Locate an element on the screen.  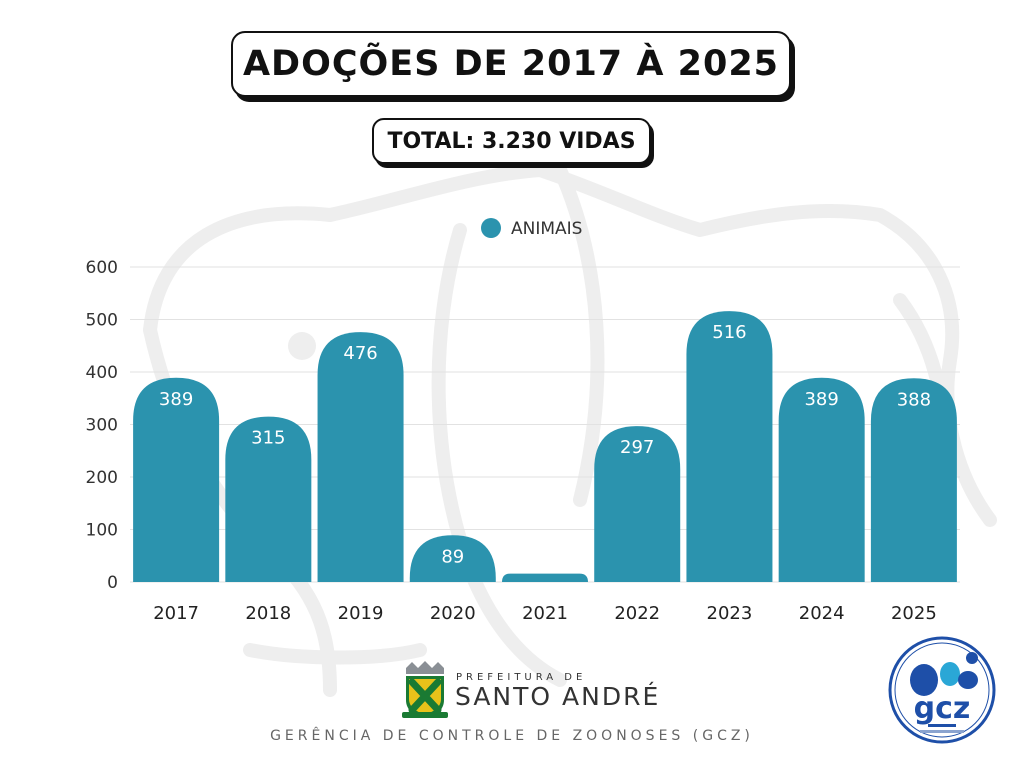
x-tick-label: 2020 is located at coordinates (453, 613).